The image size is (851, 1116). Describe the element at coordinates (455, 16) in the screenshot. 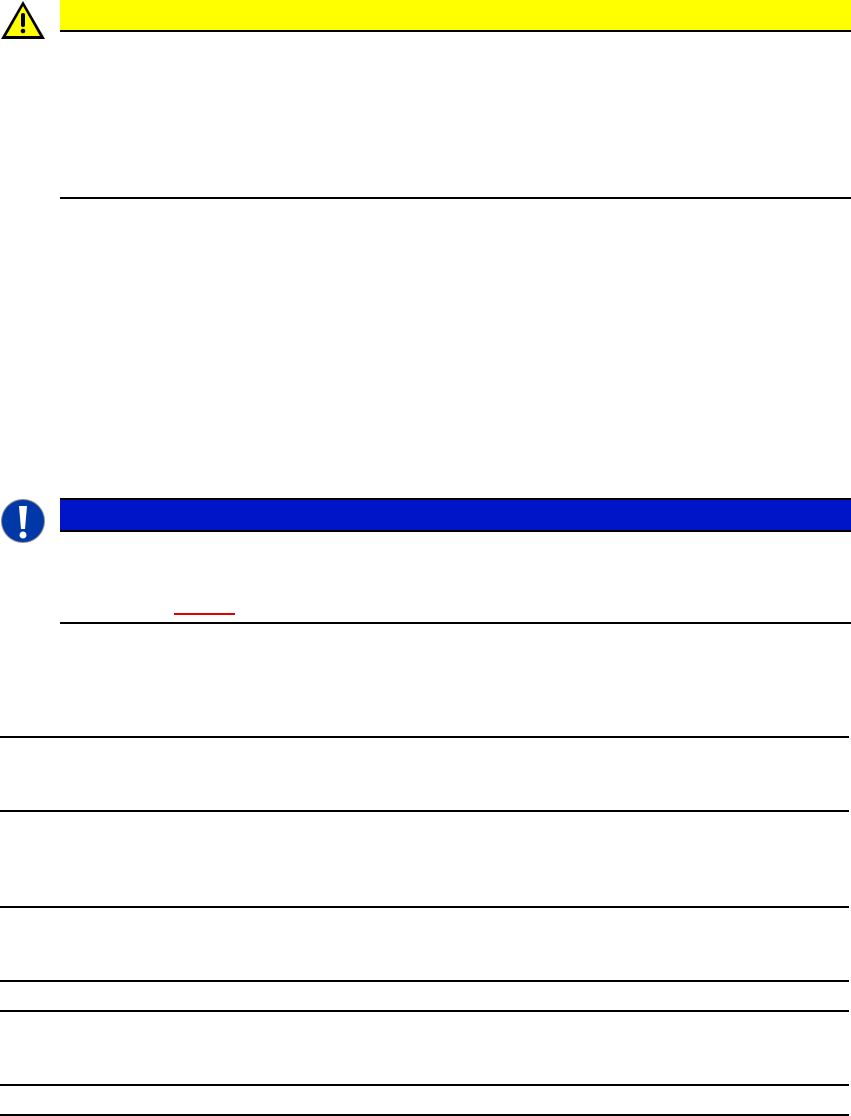

I see `warning-banner` at that location.